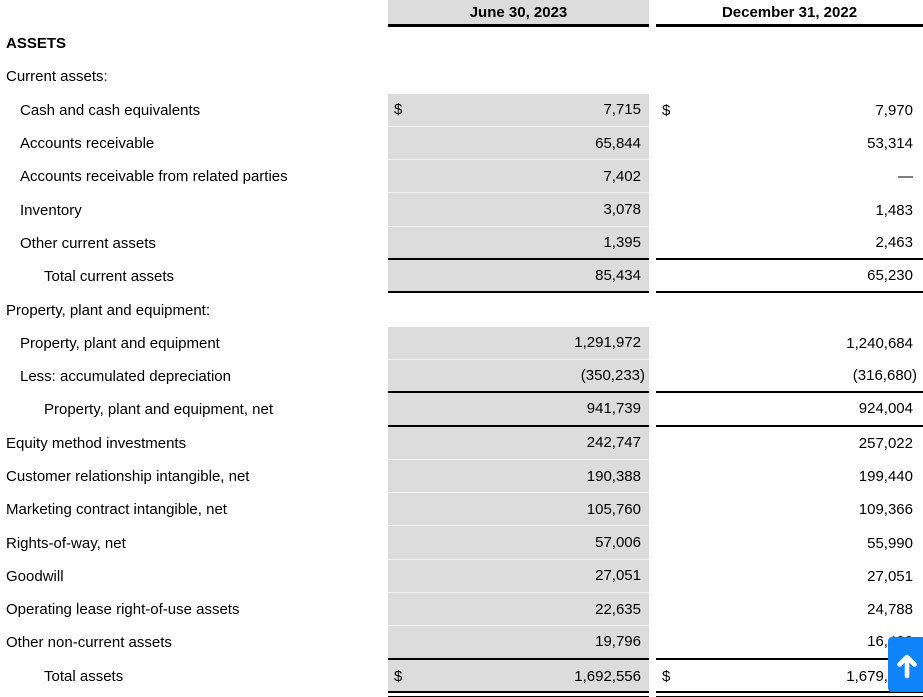 The image size is (923, 697). What do you see at coordinates (789, 443) in the screenshot?
I see `december-column-cell: 257,022` at bounding box center [789, 443].